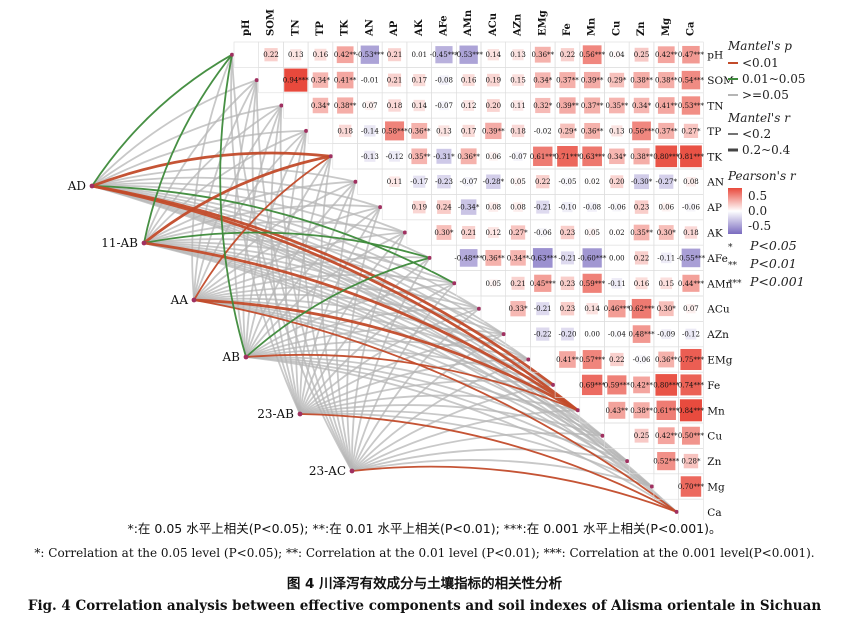 Image resolution: width=849 pixels, height=625 pixels. I want to click on source-dot-11-ab, so click(144, 243).